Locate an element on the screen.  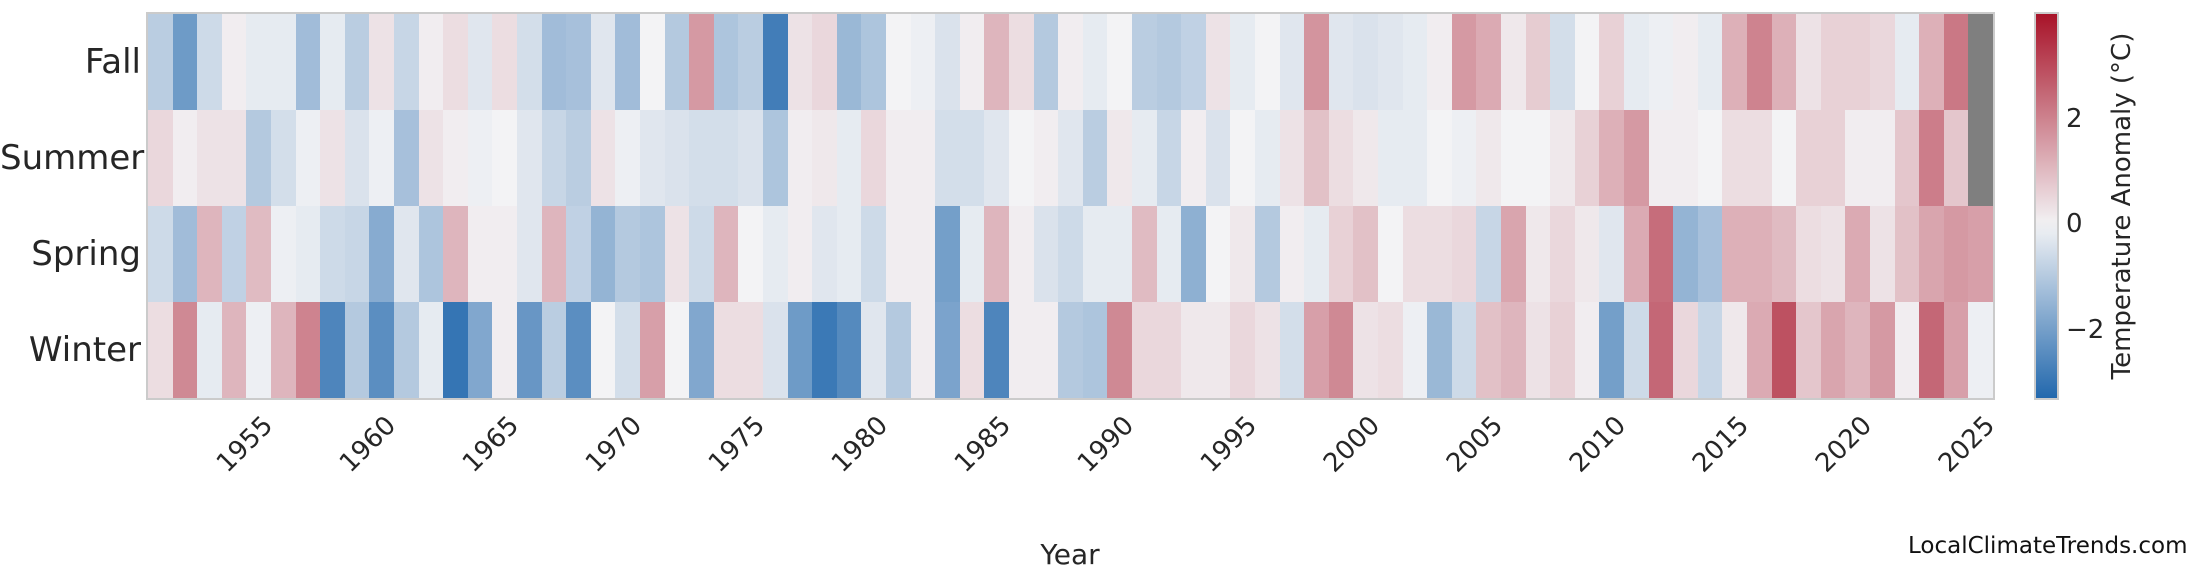
x-tick-label: 2015 is located at coordinates (1720, 444).